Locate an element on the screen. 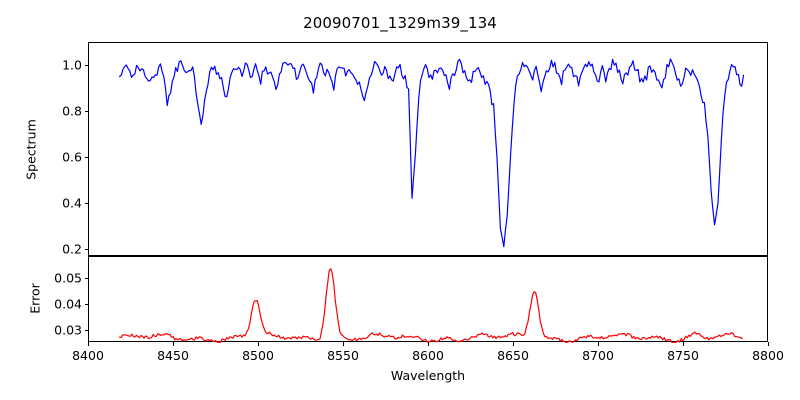 The height and width of the screenshot is (400, 800). spectrum-ytick-label: 0.4 is located at coordinates (72, 203).